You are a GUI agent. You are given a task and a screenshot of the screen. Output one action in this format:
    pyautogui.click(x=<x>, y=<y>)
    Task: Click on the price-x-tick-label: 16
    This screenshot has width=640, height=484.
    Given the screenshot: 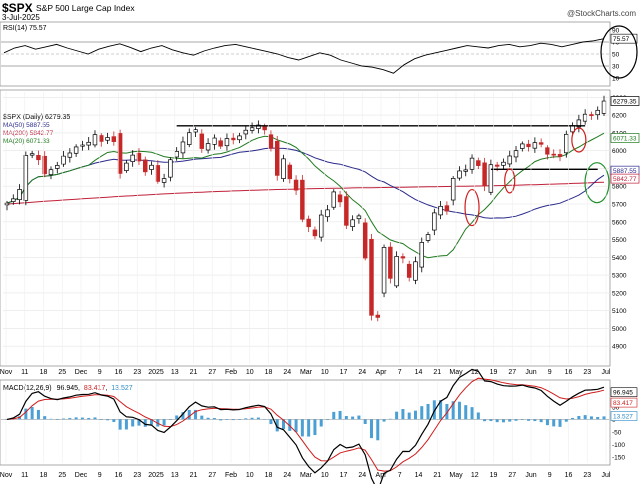 What is the action you would take?
    pyautogui.click(x=119, y=372)
    